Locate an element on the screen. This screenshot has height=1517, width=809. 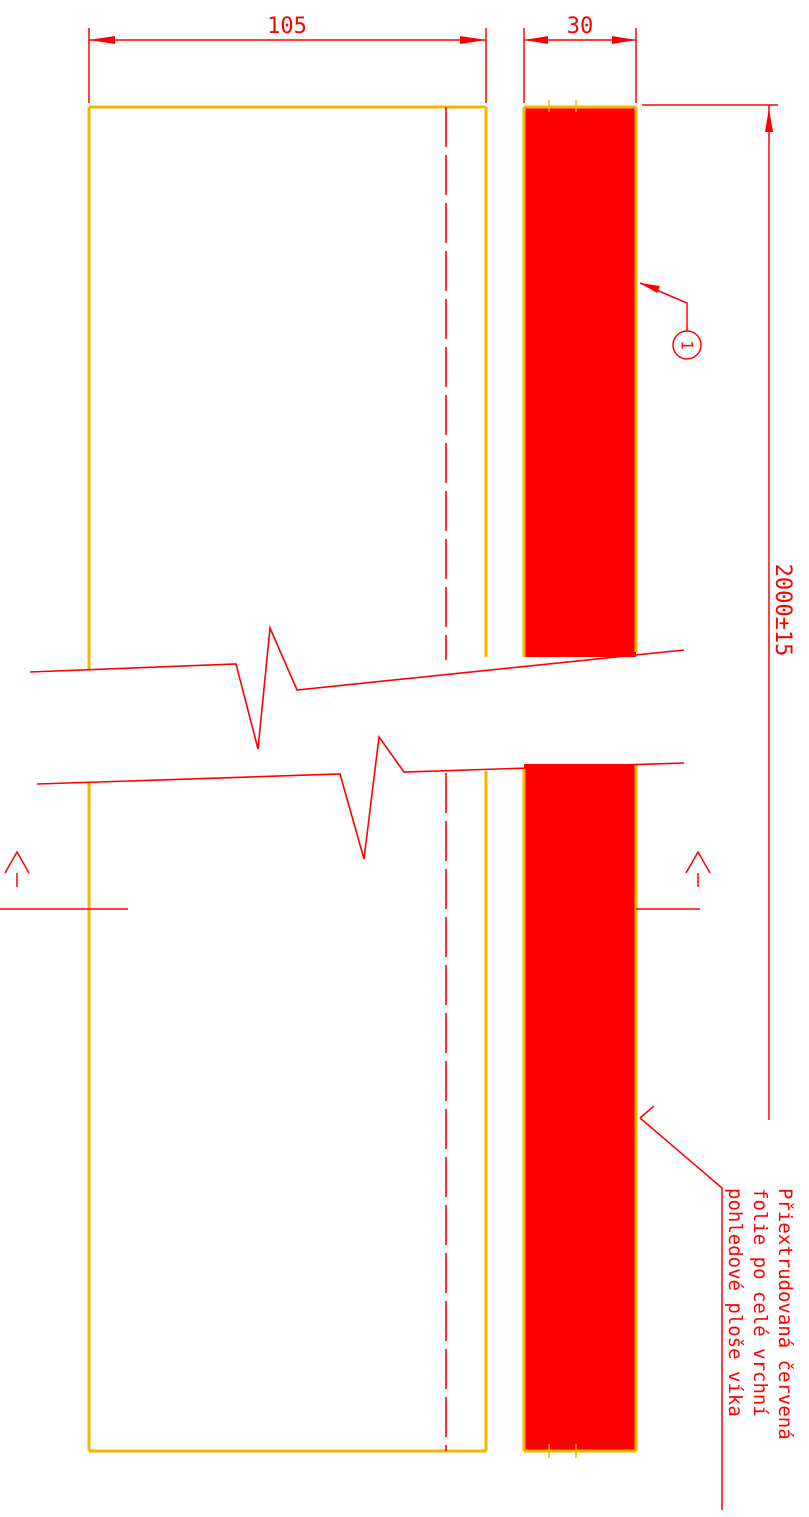
note-leader-line is located at coordinates (681, 1313).